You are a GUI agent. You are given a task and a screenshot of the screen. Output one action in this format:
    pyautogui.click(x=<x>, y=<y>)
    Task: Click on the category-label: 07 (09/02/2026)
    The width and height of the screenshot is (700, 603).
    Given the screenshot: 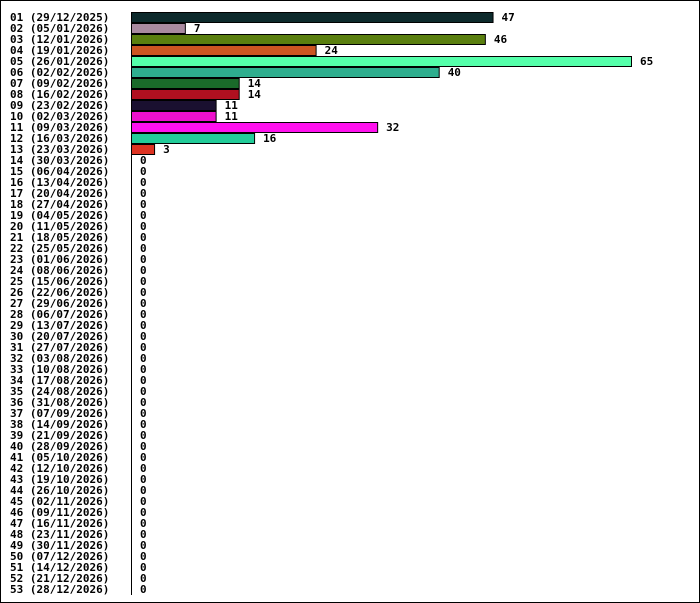 What is the action you would take?
    pyautogui.click(x=59, y=83)
    